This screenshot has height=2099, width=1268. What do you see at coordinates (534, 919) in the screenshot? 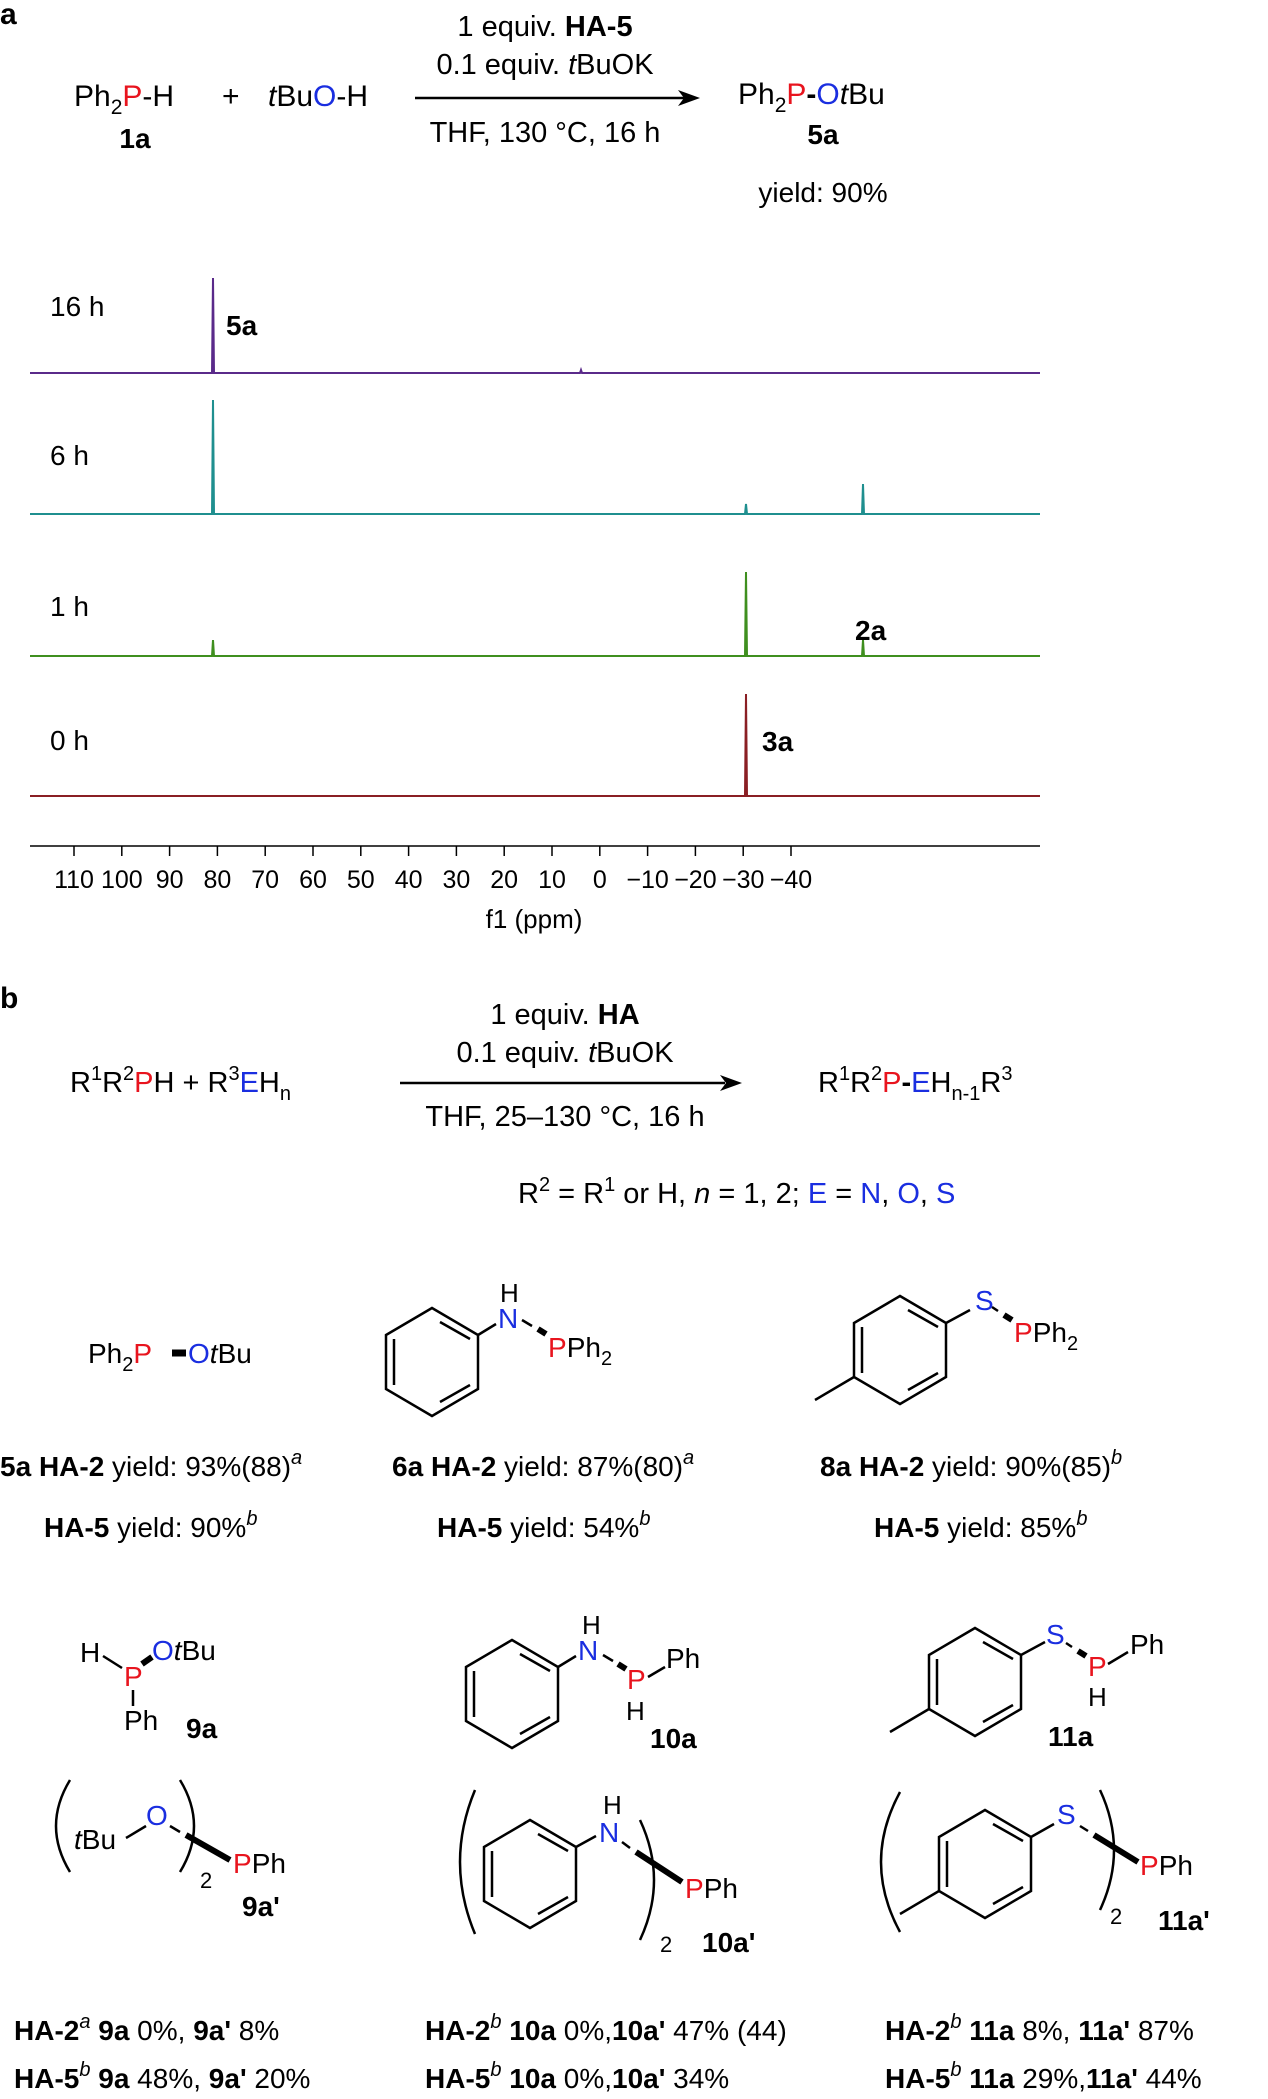
I see `x-axis-label: f1 (ppm)` at bounding box center [534, 919].